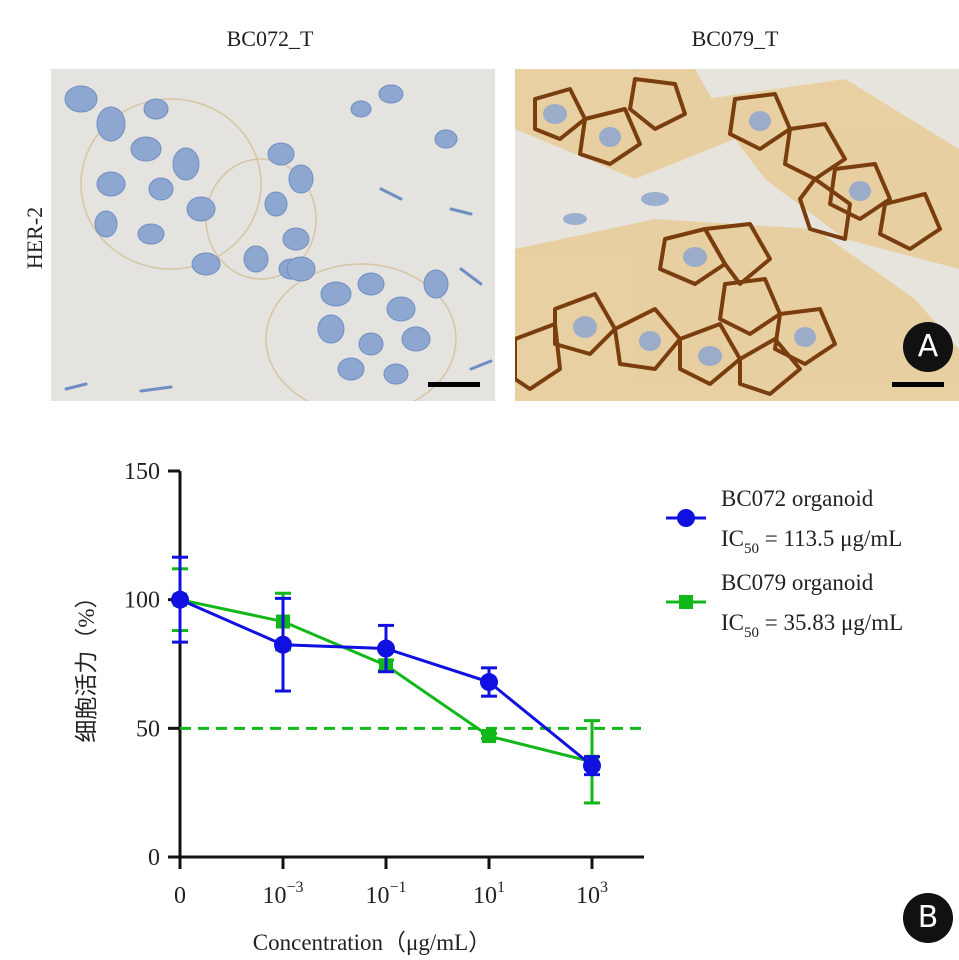 This screenshot has height=960, width=959. Describe the element at coordinates (454, 384) in the screenshot. I see `scale-bar-left` at that location.